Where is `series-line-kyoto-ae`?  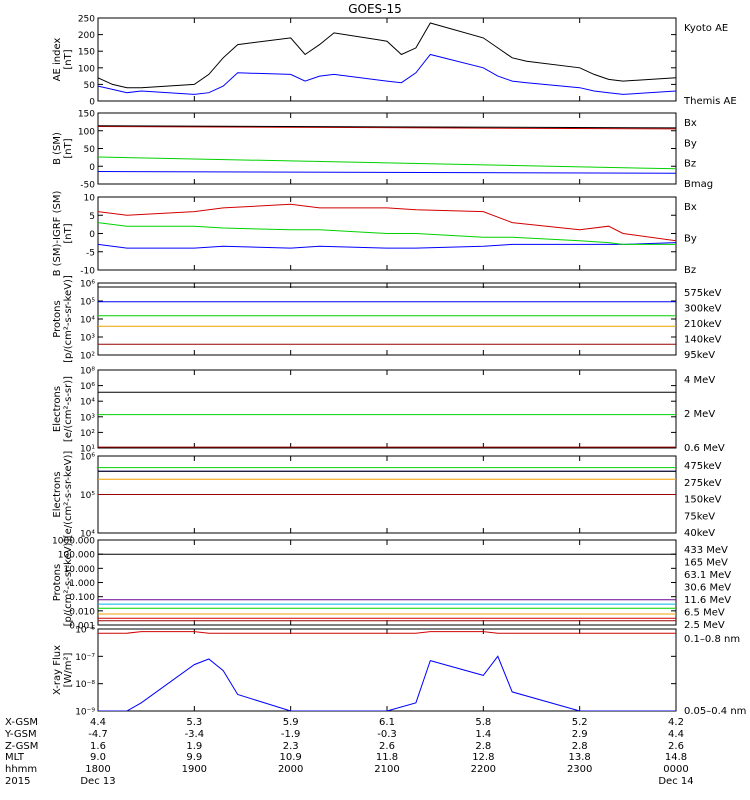 series-line-kyoto-ae is located at coordinates (387, 74).